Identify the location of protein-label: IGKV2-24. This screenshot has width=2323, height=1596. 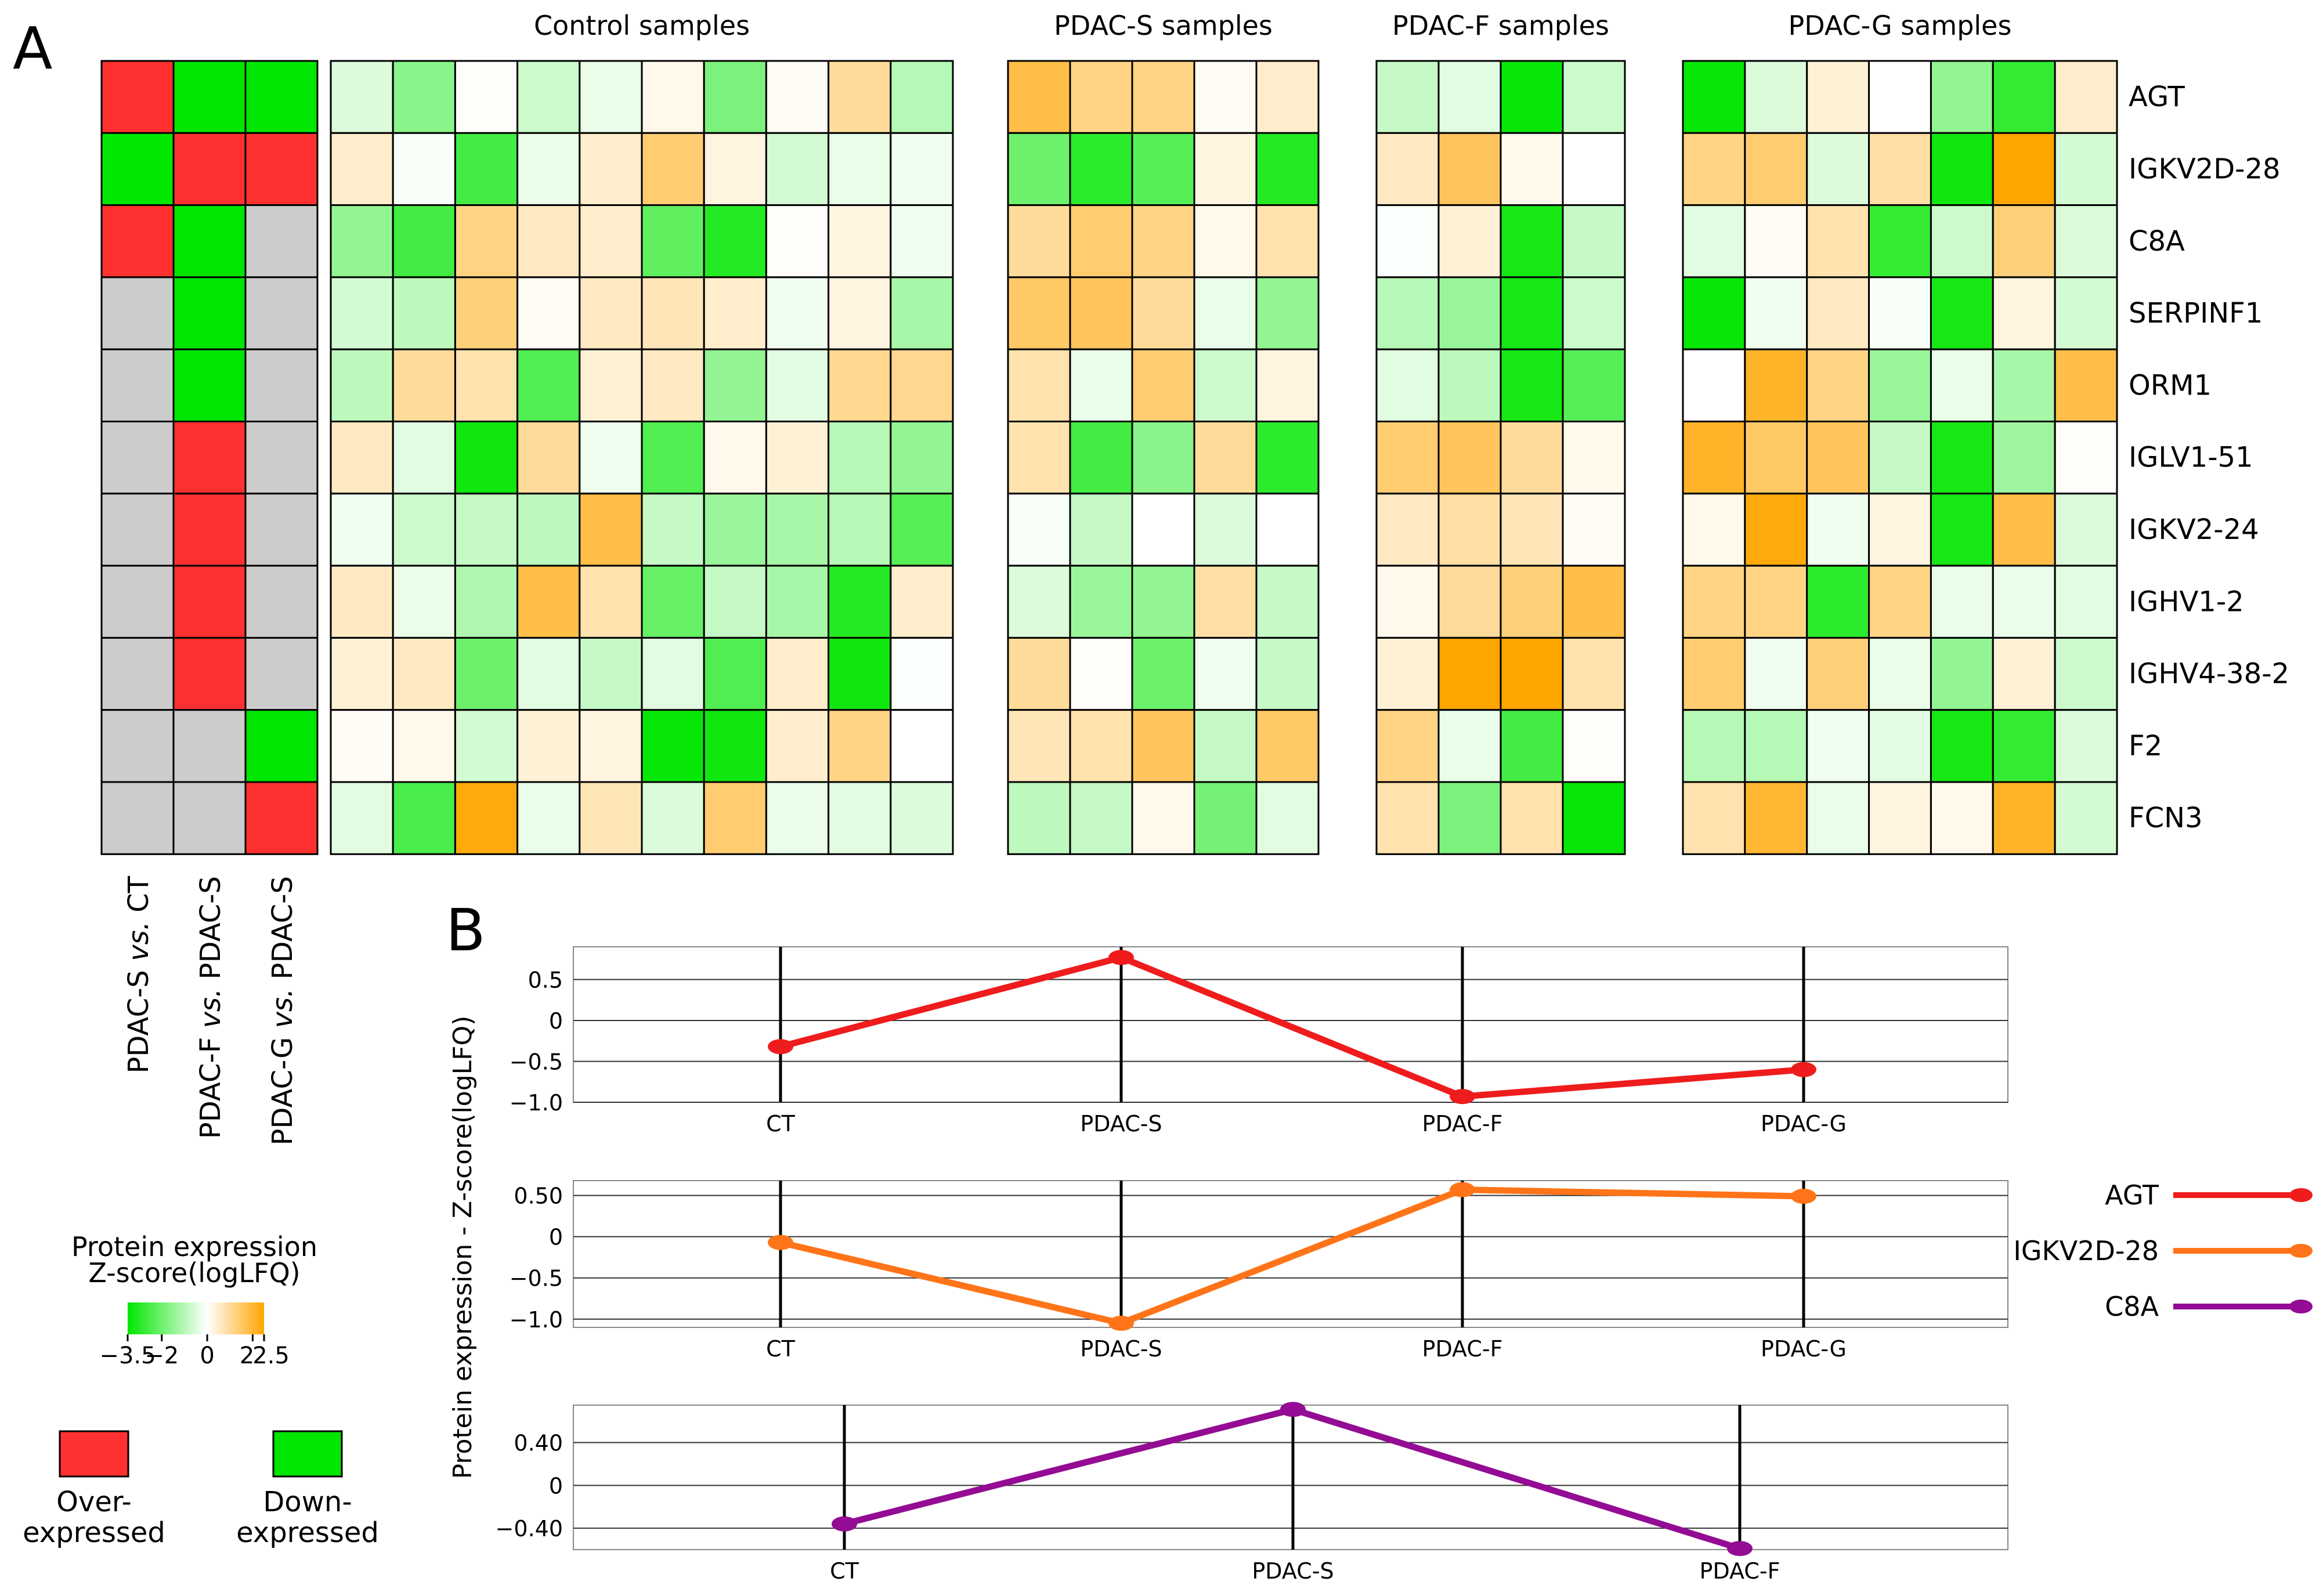
(2194, 529).